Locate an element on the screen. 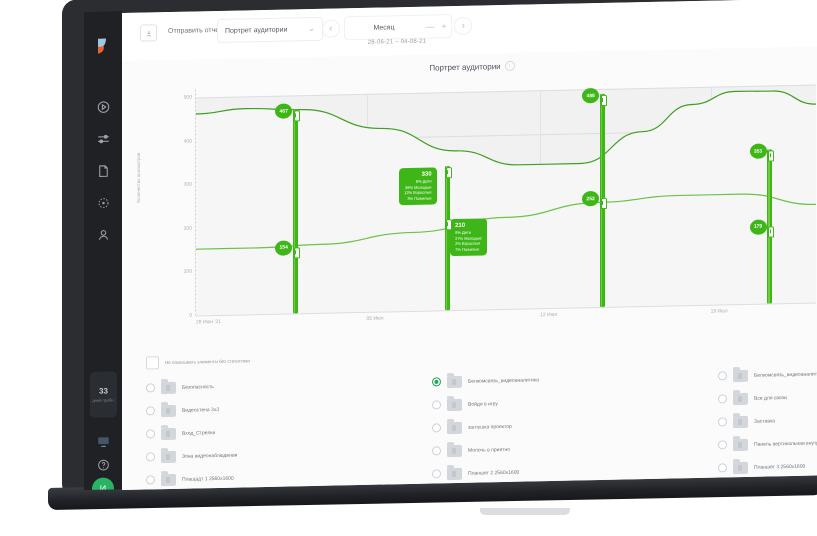  app-logo is located at coordinates (103, 47).